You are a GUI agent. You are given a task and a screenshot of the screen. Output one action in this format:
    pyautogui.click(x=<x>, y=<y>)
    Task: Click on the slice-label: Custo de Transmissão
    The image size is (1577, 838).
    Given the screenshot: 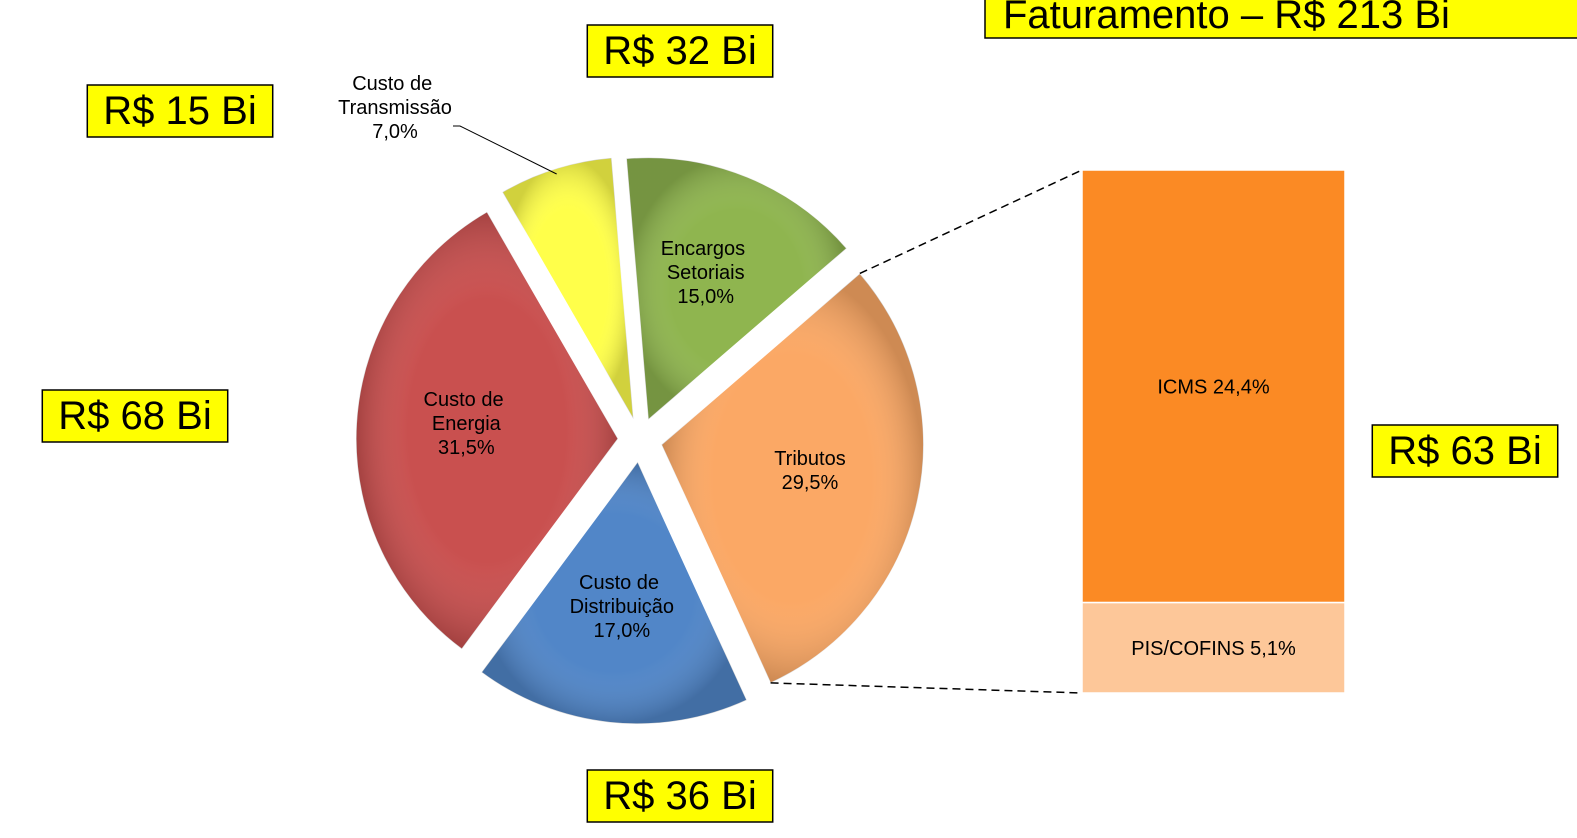 What is the action you would take?
    pyautogui.click(x=395, y=96)
    